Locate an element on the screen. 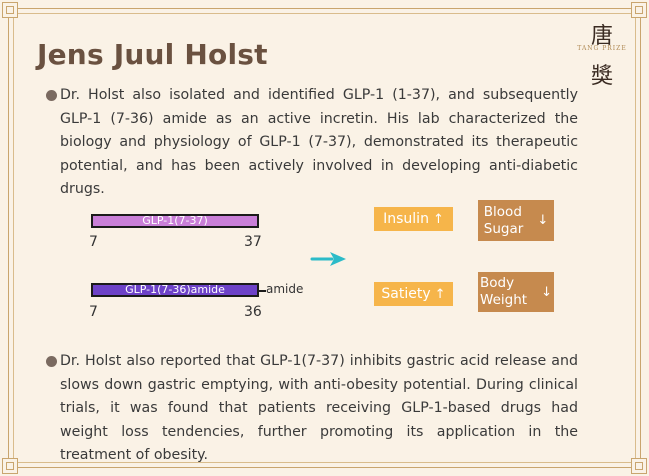 This screenshot has width=649, height=476. tang-prize-logo: 唐 TANG PRIZE 獎 is located at coordinates (602, 53).